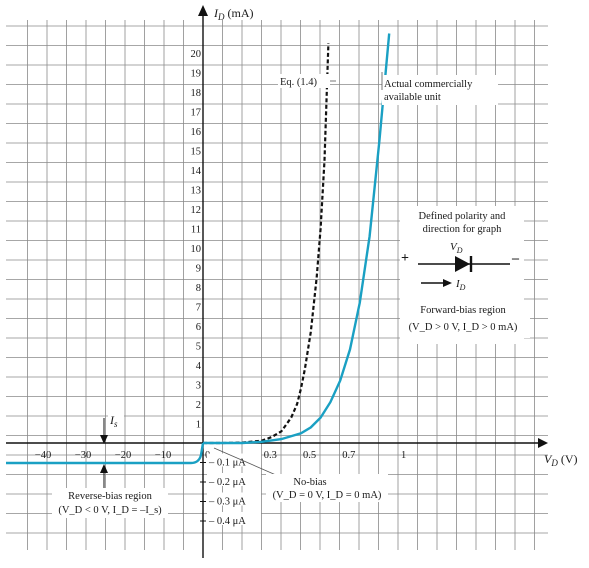  Describe the element at coordinates (196, 54) in the screenshot. I see `y-tick-label: 20` at that location.